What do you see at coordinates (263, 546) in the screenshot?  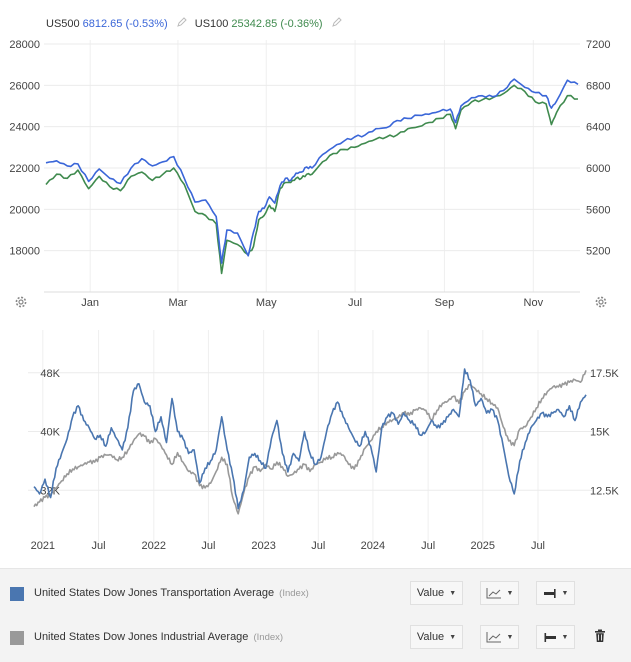 I see `x-tick-label: 2023` at bounding box center [263, 546].